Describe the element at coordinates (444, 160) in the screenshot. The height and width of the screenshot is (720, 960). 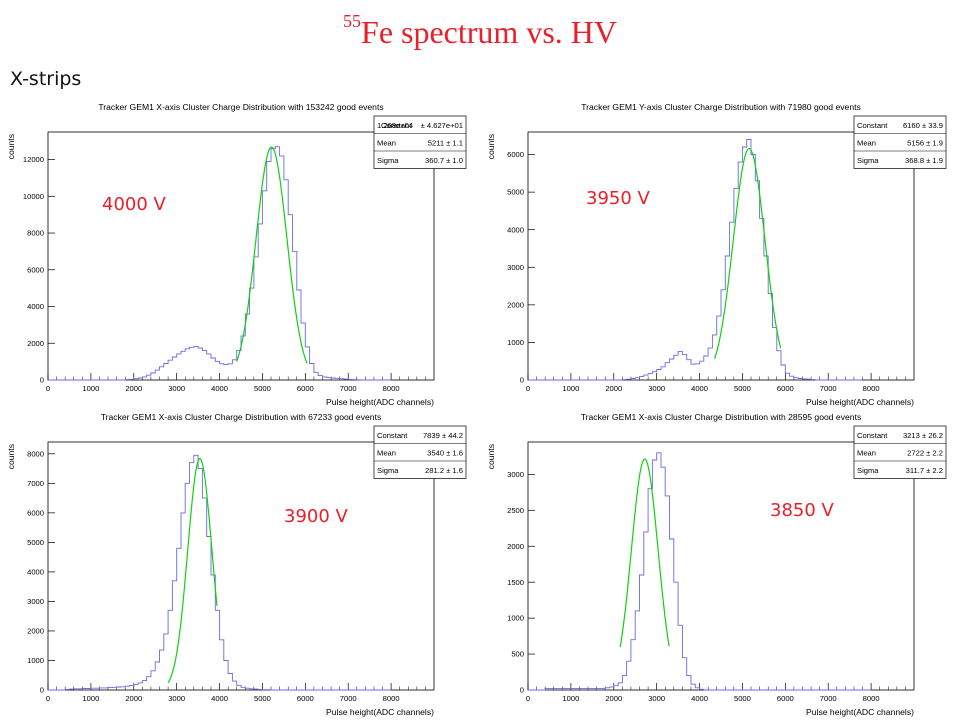
I see `stats-value: 360.7 ± 1.0` at that location.